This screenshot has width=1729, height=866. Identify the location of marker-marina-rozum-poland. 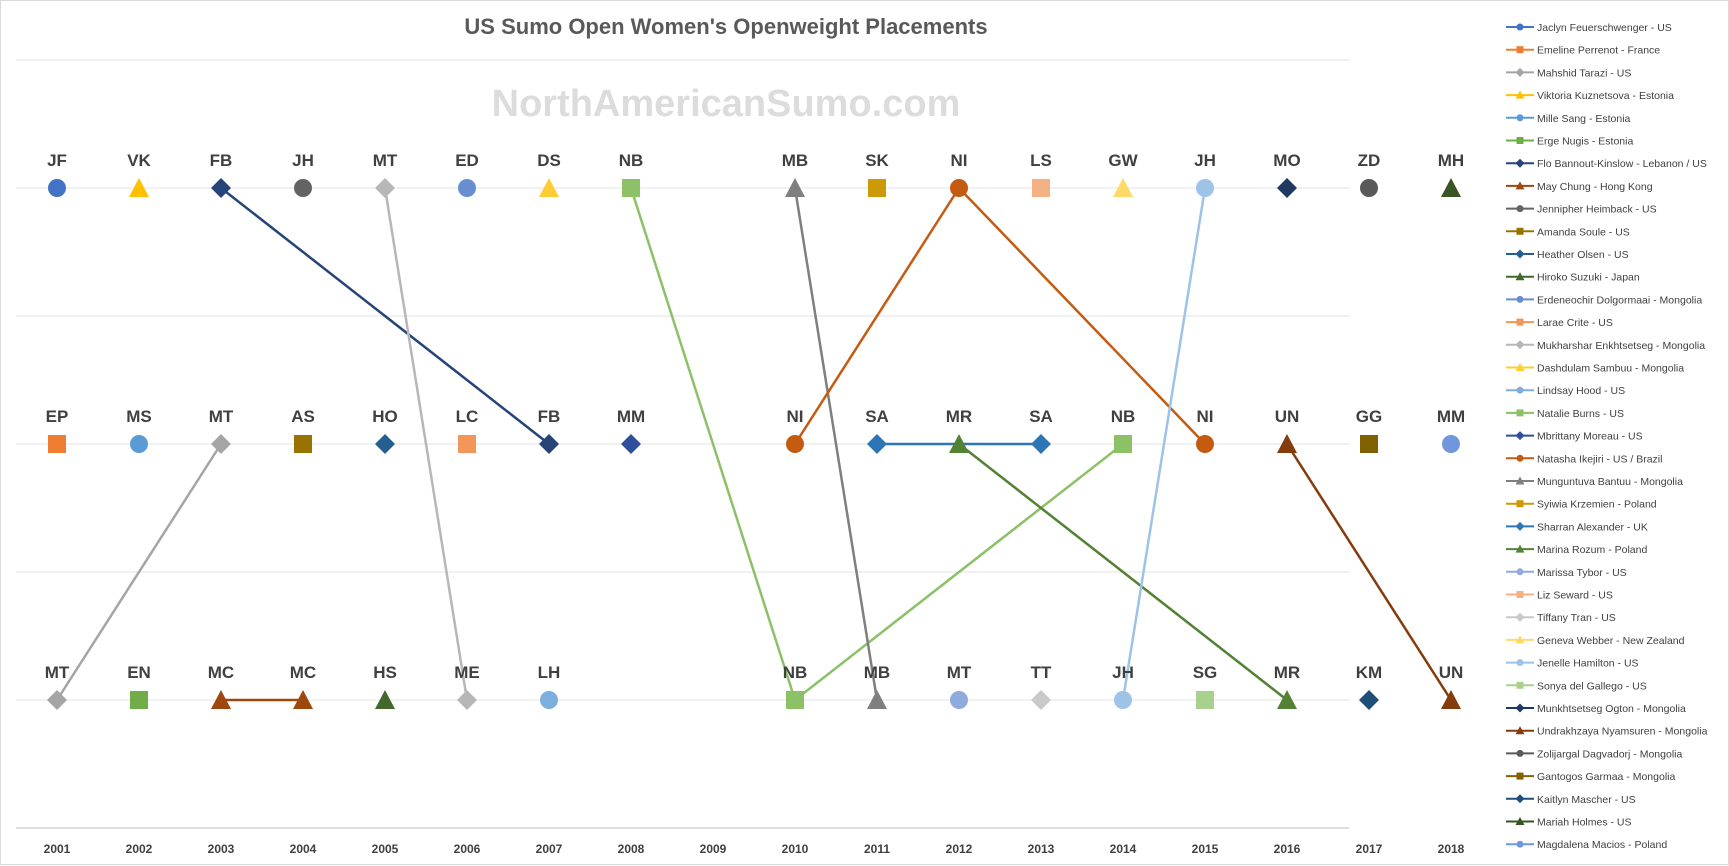
(1287, 699).